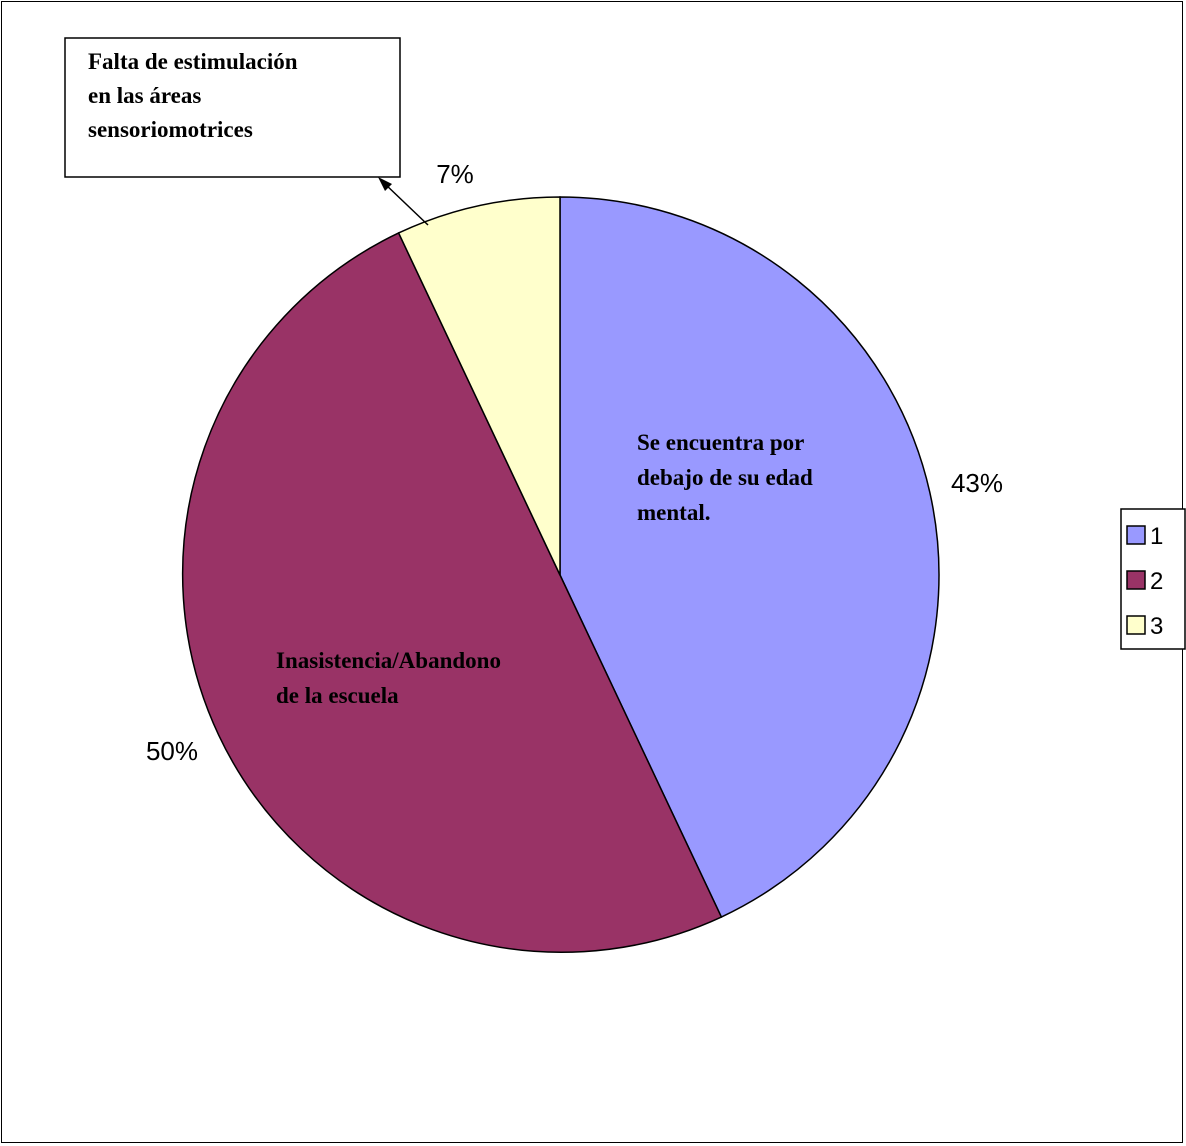 This screenshot has height=1146, width=1186. What do you see at coordinates (977, 483) in the screenshot?
I see `slice-1-percent-label: 43%` at bounding box center [977, 483].